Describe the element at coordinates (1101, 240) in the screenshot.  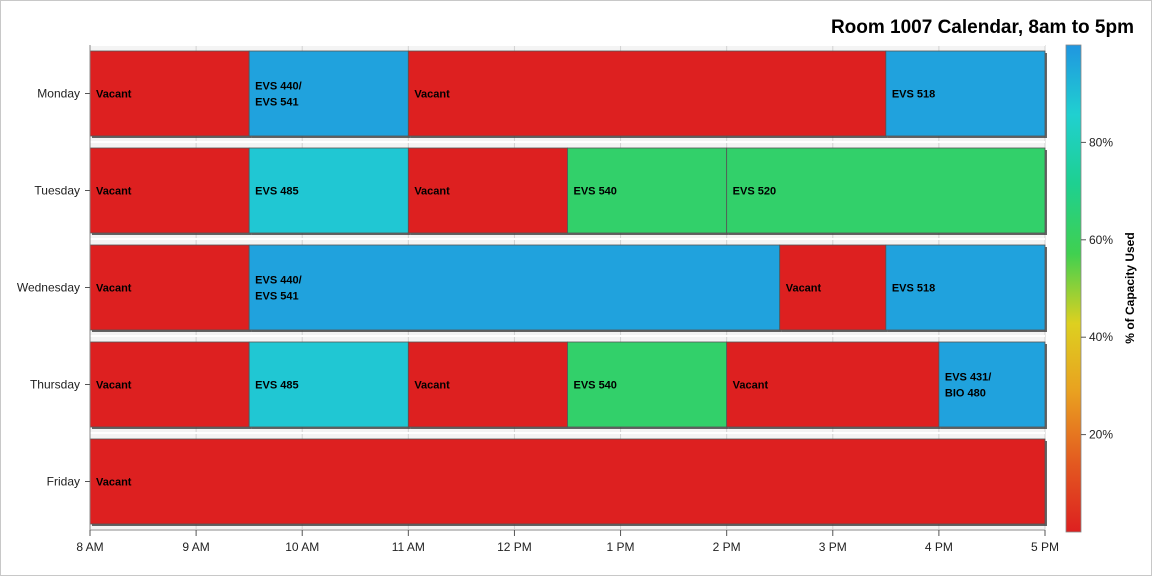
I see `colorbar-tick-label: 60%` at that location.